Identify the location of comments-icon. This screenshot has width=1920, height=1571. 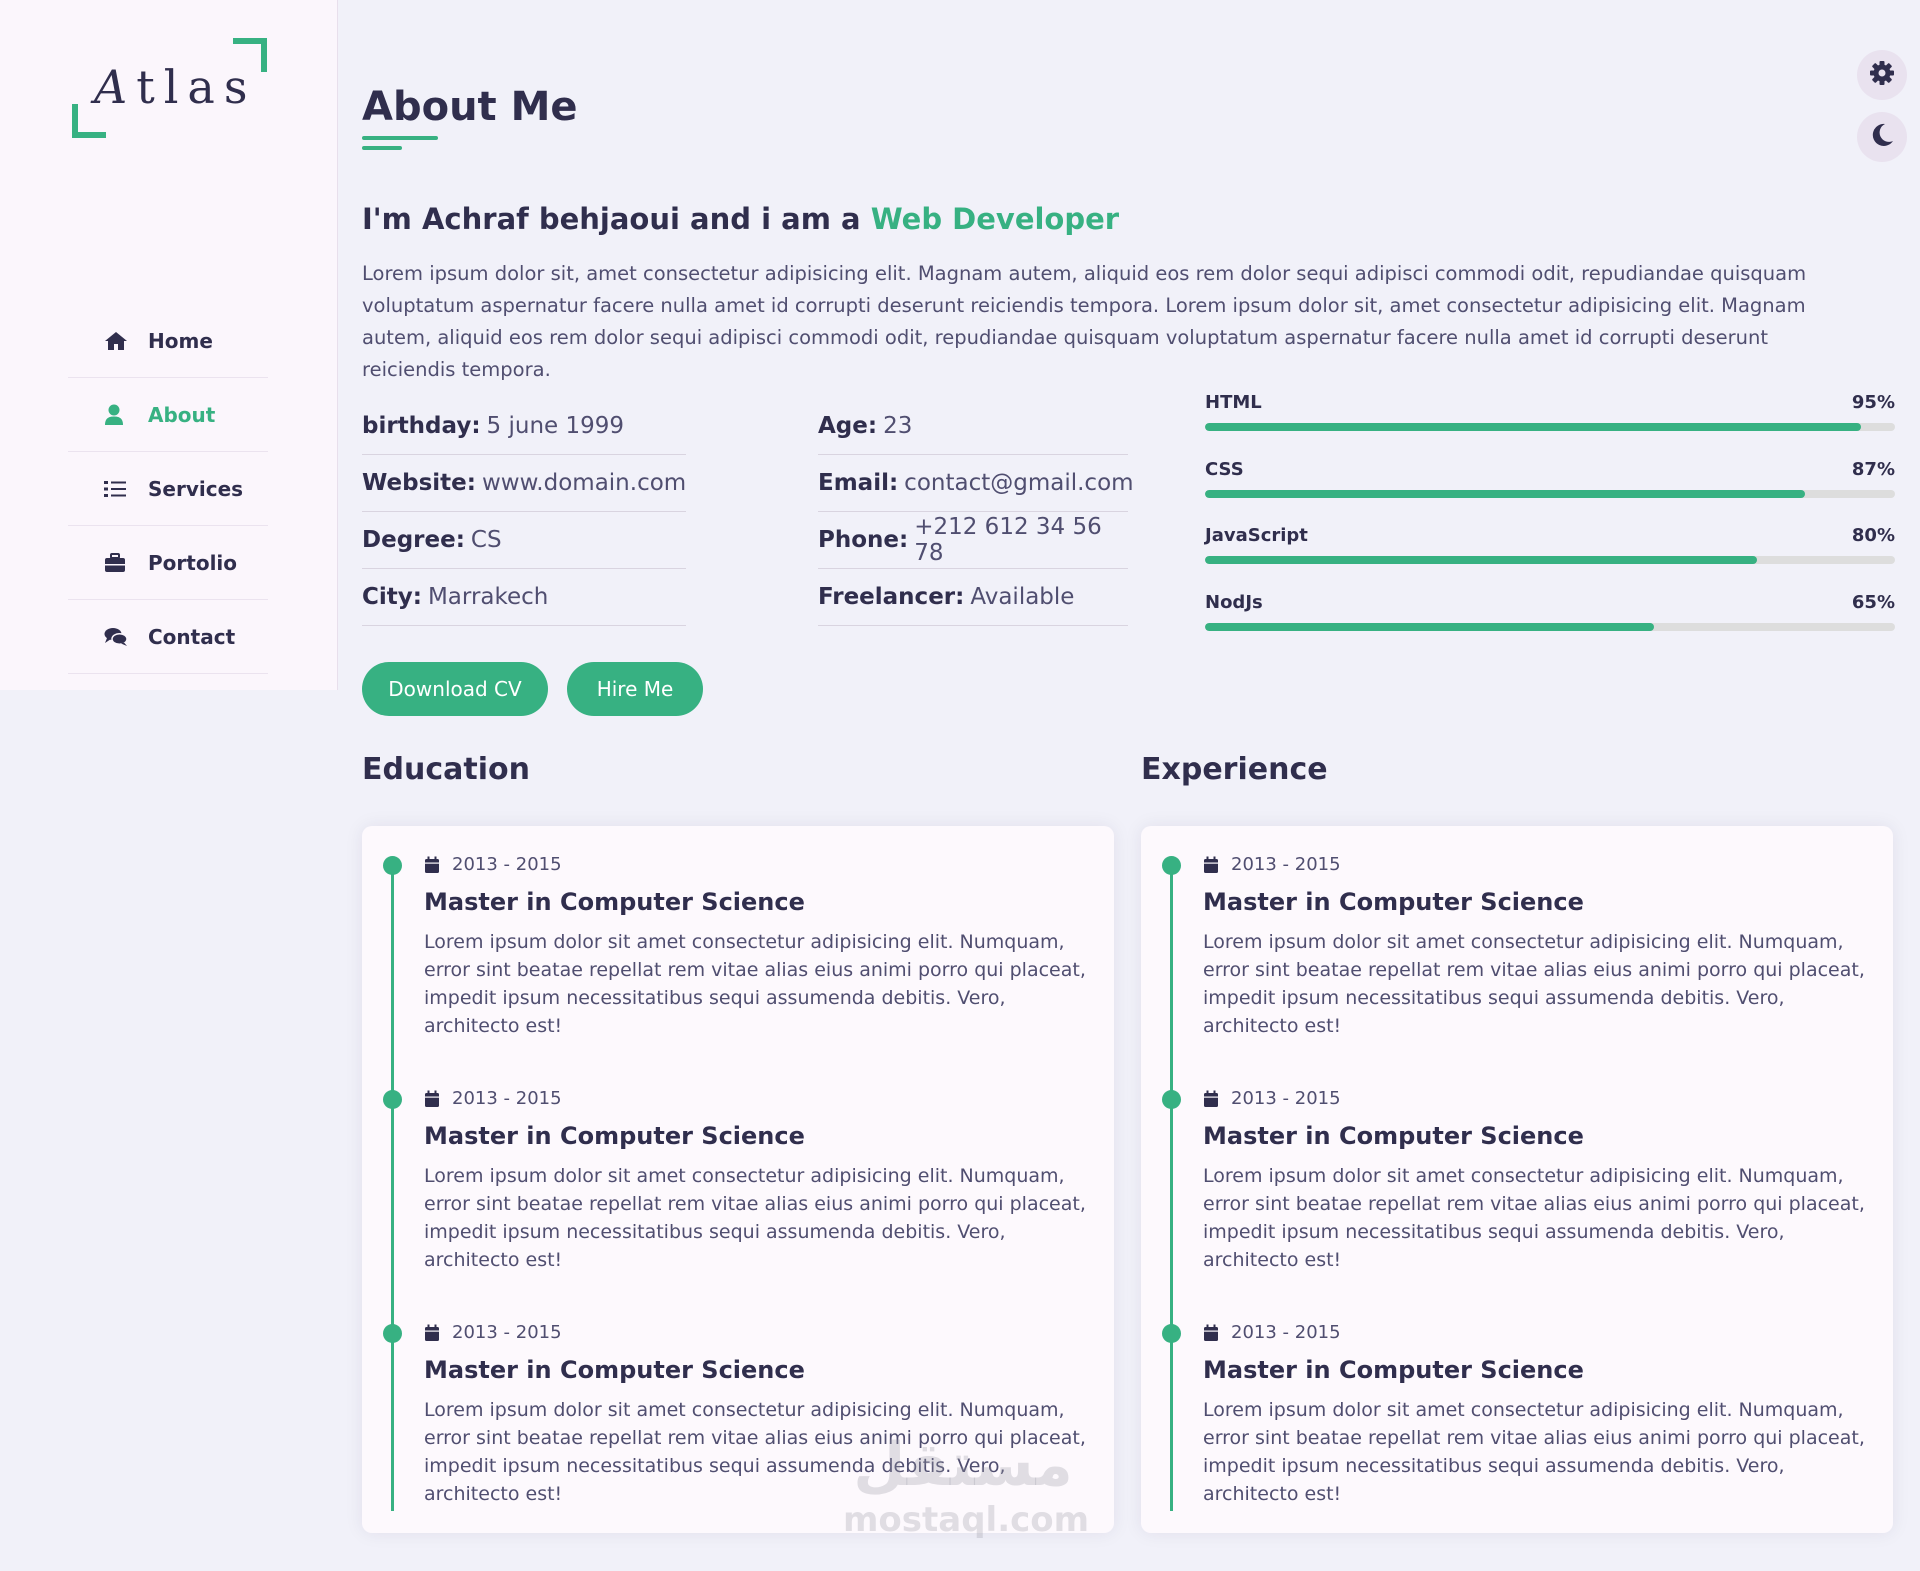
(121, 637).